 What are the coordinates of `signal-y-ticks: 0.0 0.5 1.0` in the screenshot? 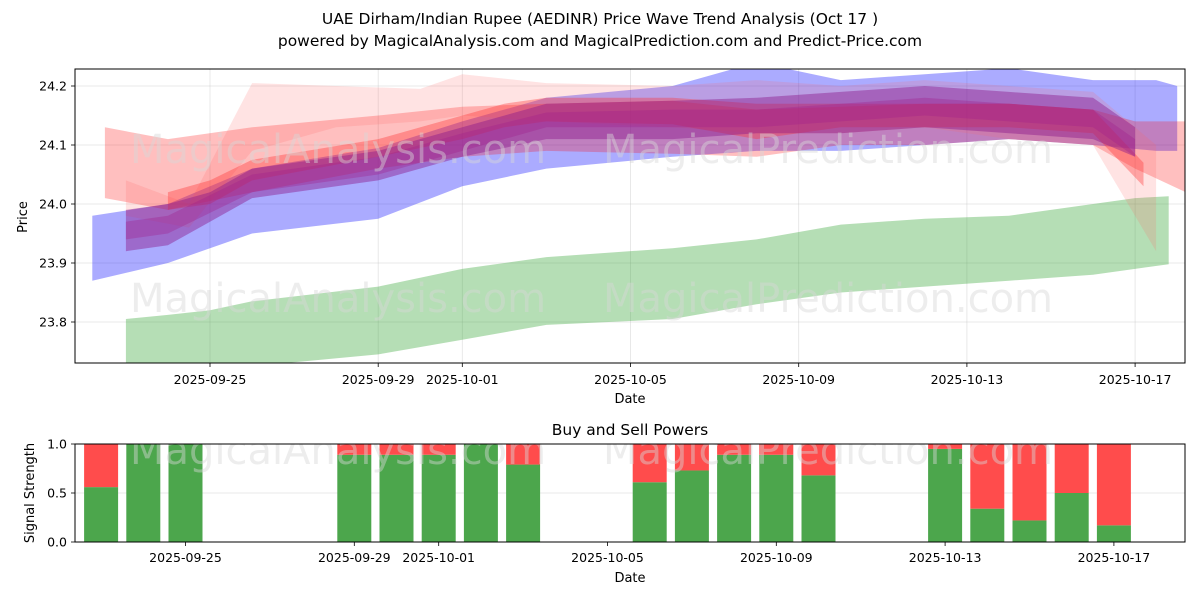 It's located at (61, 493).